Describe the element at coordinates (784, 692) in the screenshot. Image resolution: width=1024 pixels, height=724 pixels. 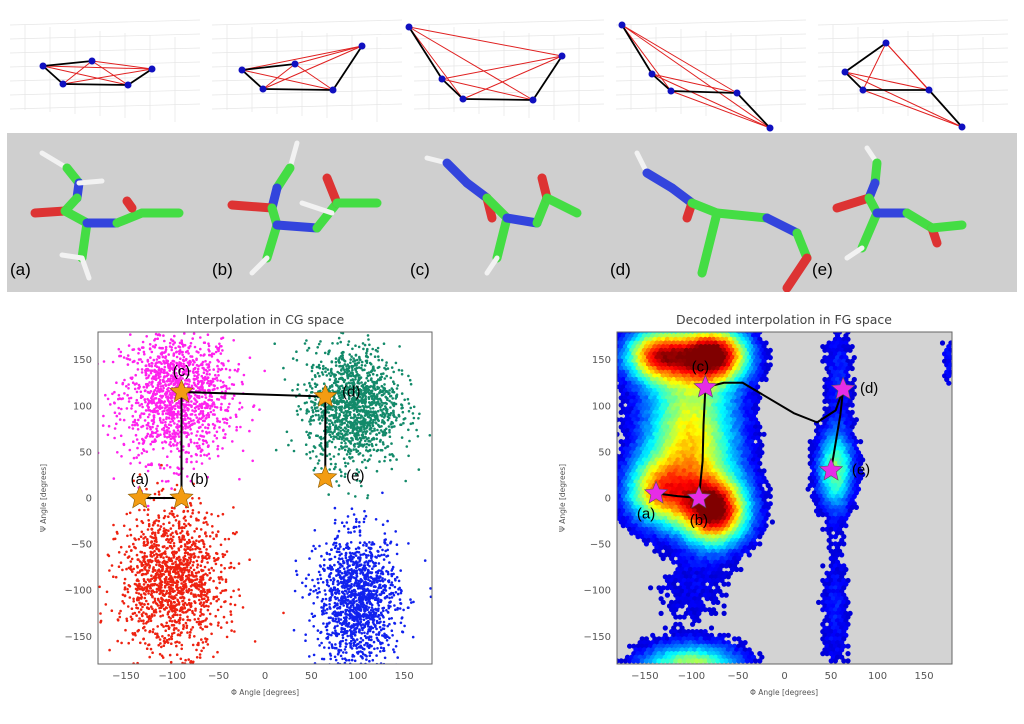
I see `fg-x-axis-label: Φ Angle [degrees]` at that location.